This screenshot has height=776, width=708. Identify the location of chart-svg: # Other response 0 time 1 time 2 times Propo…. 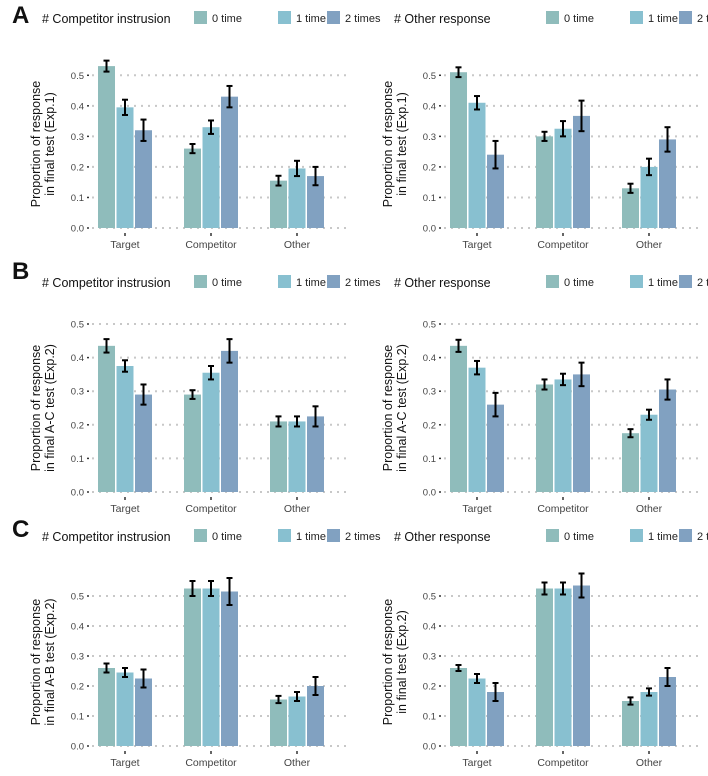
(544, 395).